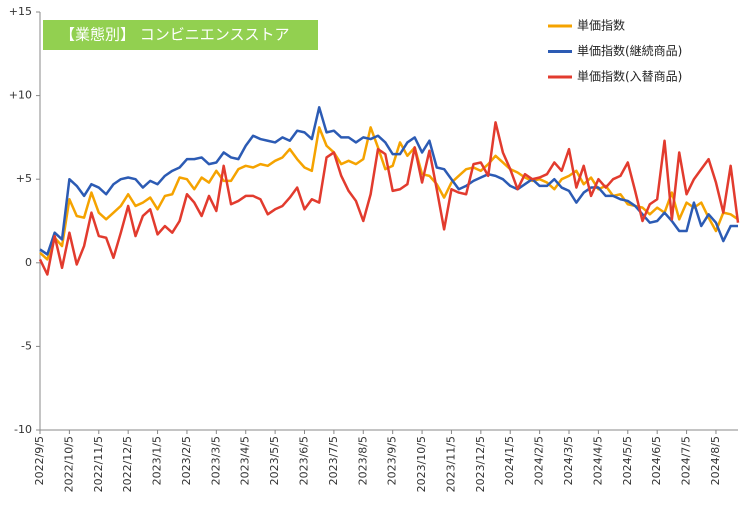 This screenshot has width=742, height=510. Describe the element at coordinates (686, 460) in the screenshot. I see `x-tick-label: 2024/7/5` at that location.